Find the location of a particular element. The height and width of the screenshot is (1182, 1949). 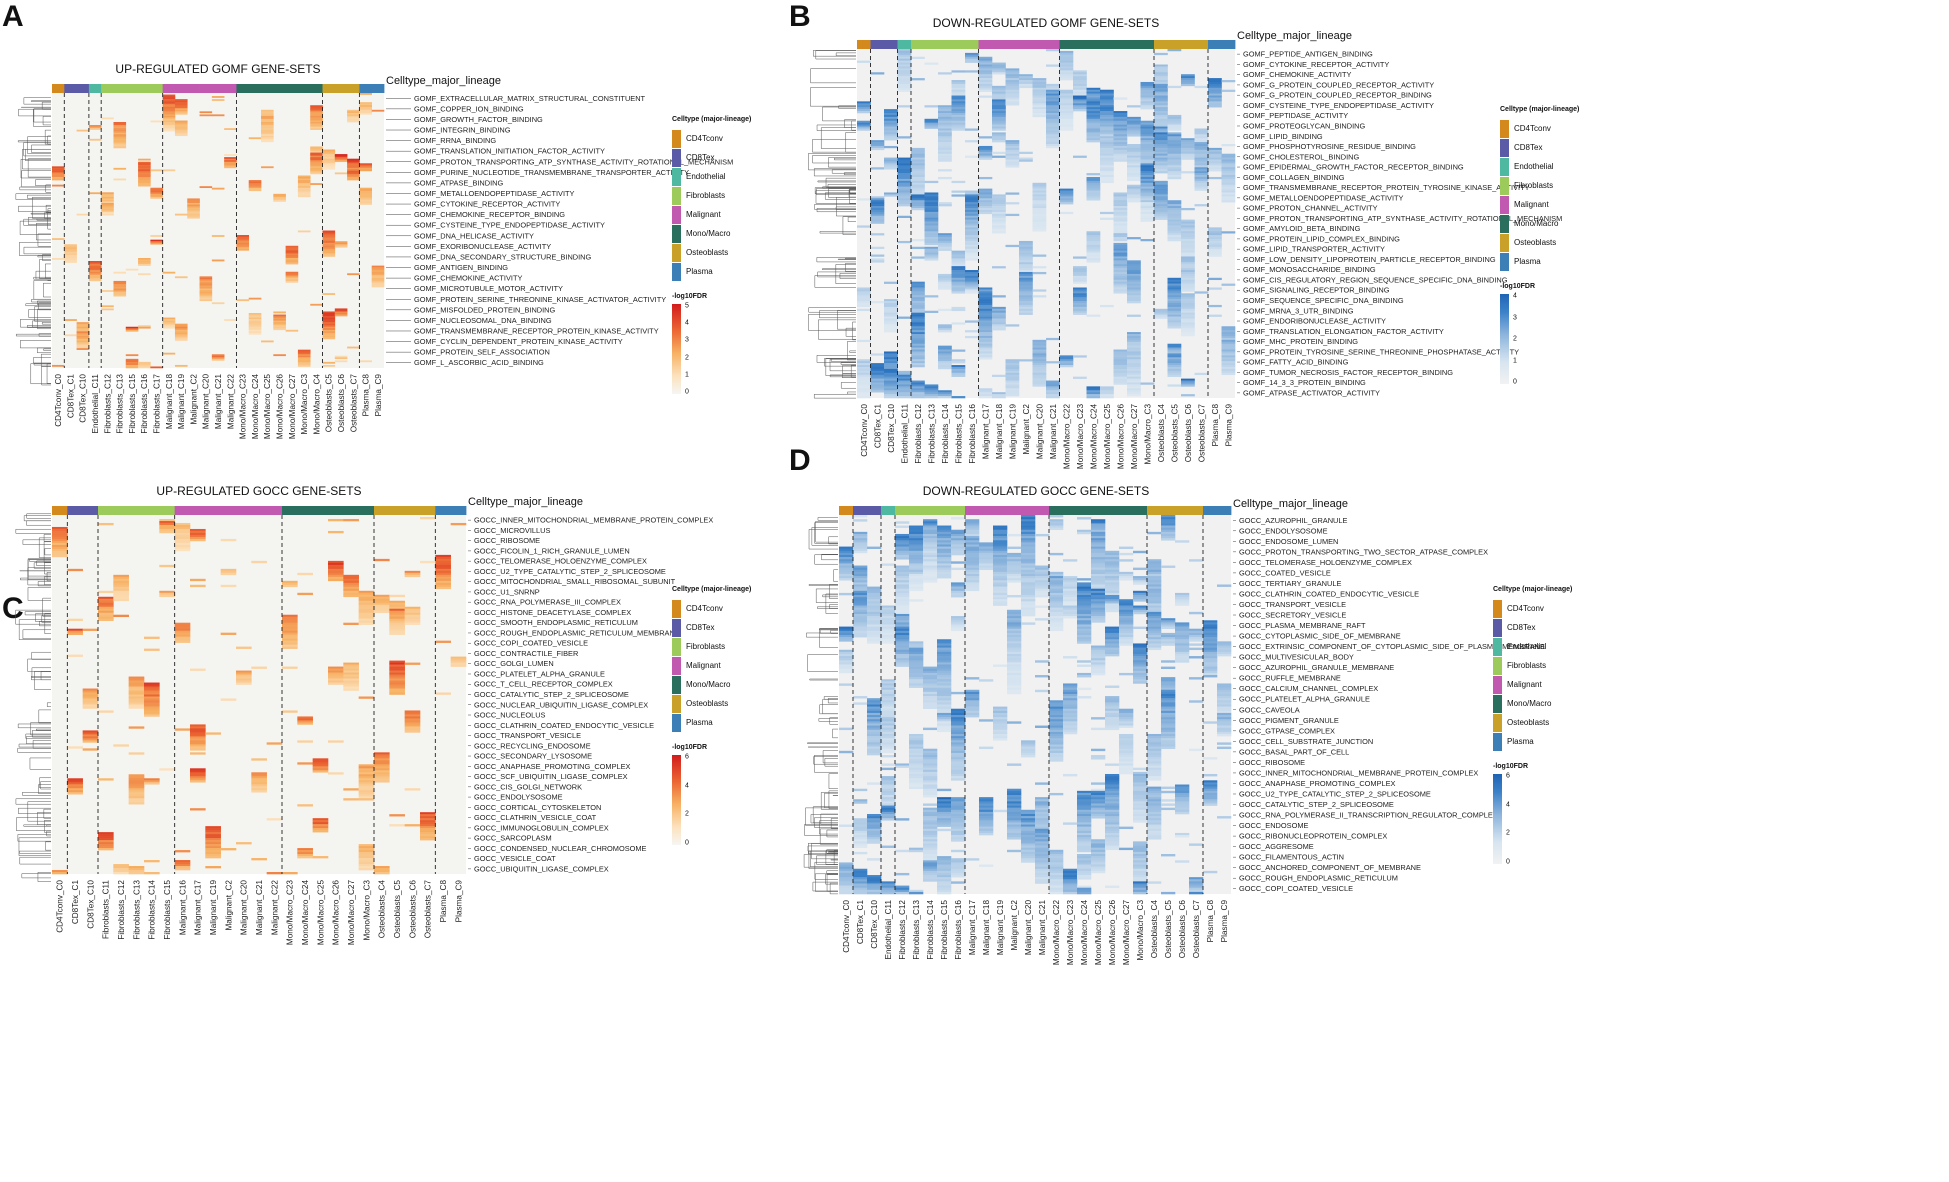

legend-swatch is located at coordinates (676, 176).